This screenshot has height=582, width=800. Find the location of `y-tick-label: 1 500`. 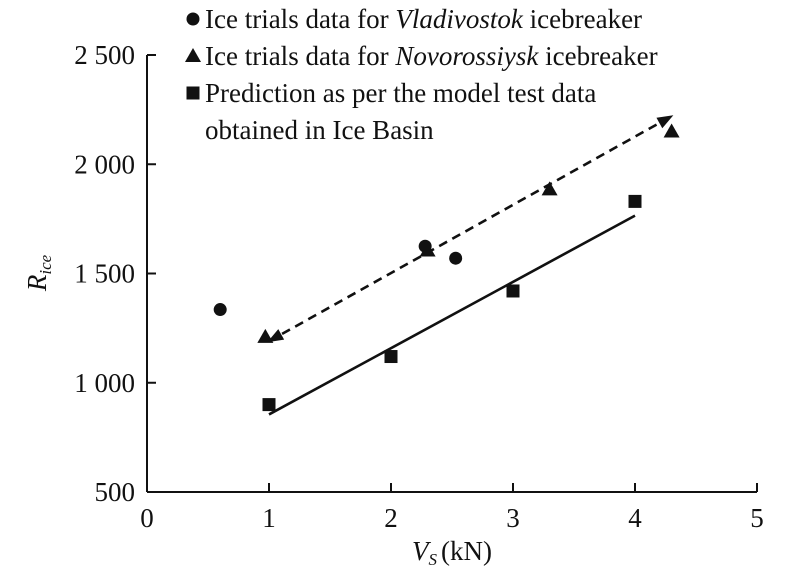

y-tick-label: 1 500 is located at coordinates (104, 274).